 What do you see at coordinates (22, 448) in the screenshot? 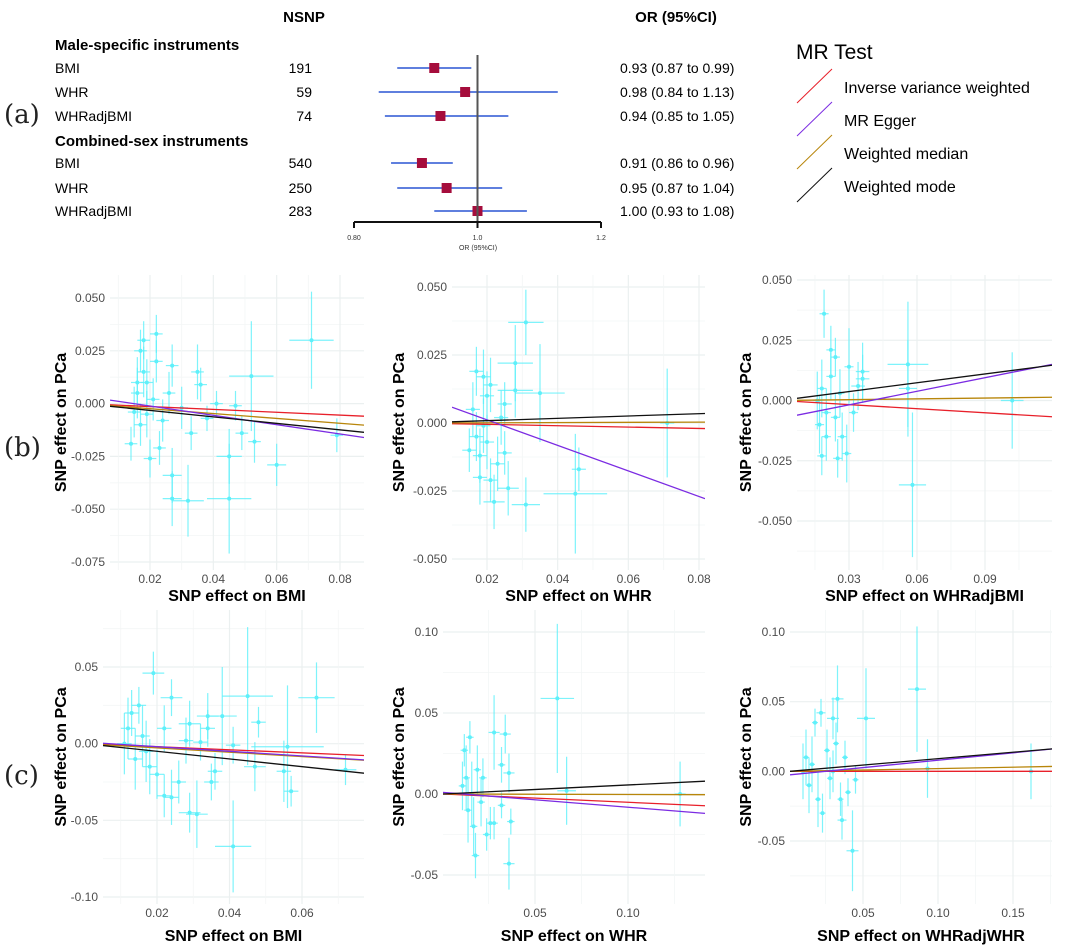
I see `panel-label-b: (b)` at bounding box center [22, 448].